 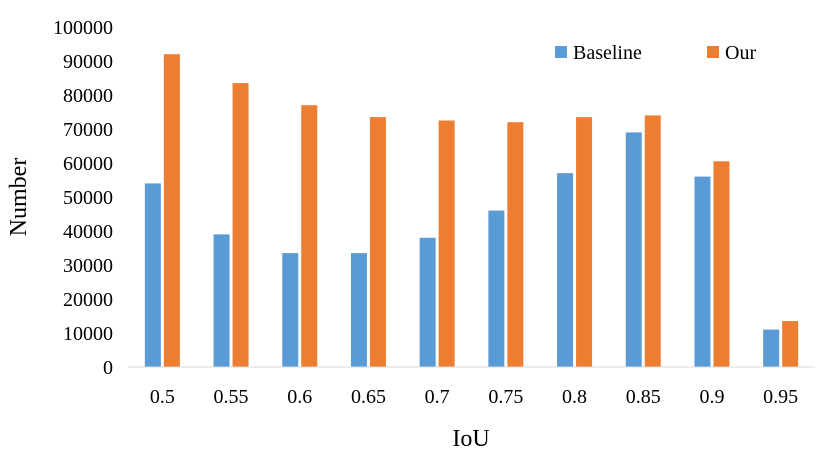 I want to click on y-axis-title: Number, so click(x=19, y=197).